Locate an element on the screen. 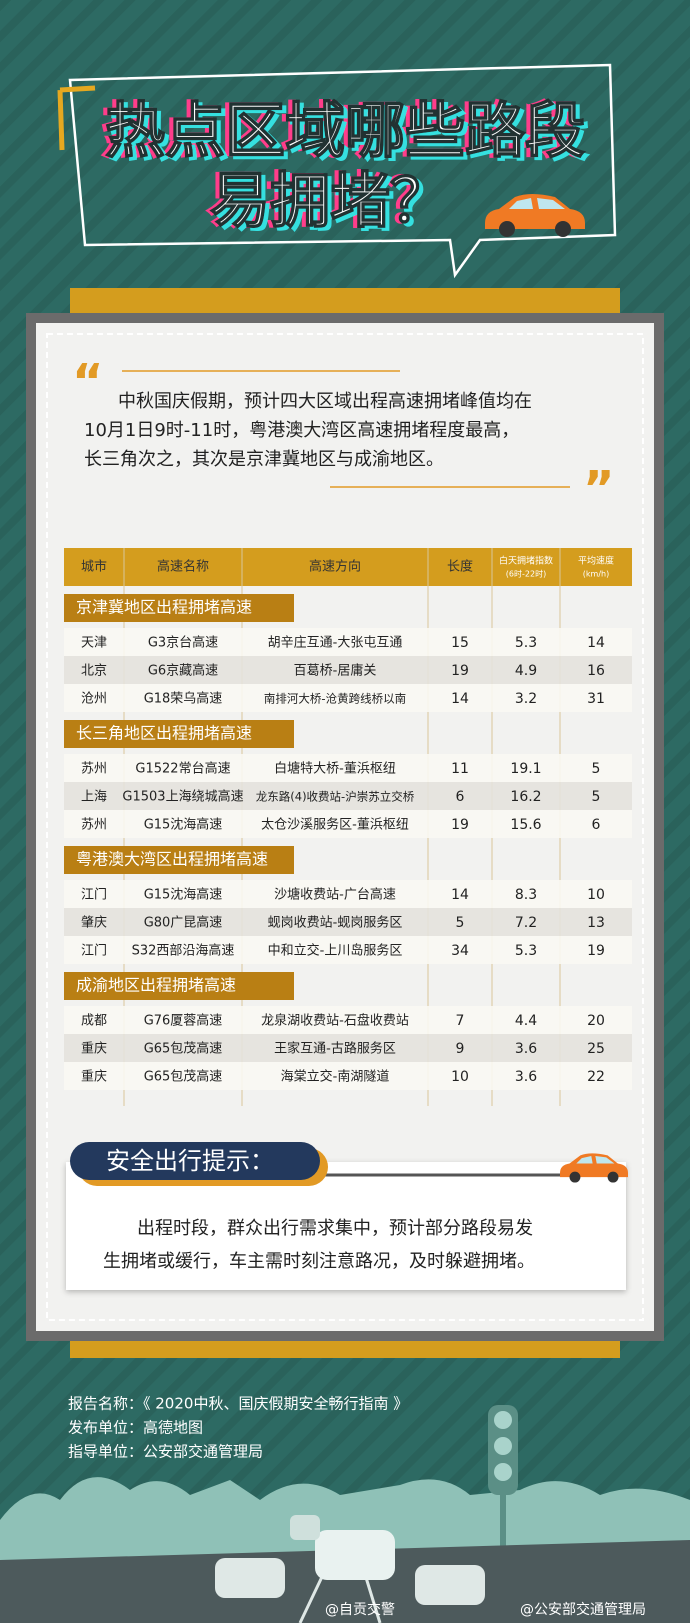  header-label: 城市 is located at coordinates (94, 567).